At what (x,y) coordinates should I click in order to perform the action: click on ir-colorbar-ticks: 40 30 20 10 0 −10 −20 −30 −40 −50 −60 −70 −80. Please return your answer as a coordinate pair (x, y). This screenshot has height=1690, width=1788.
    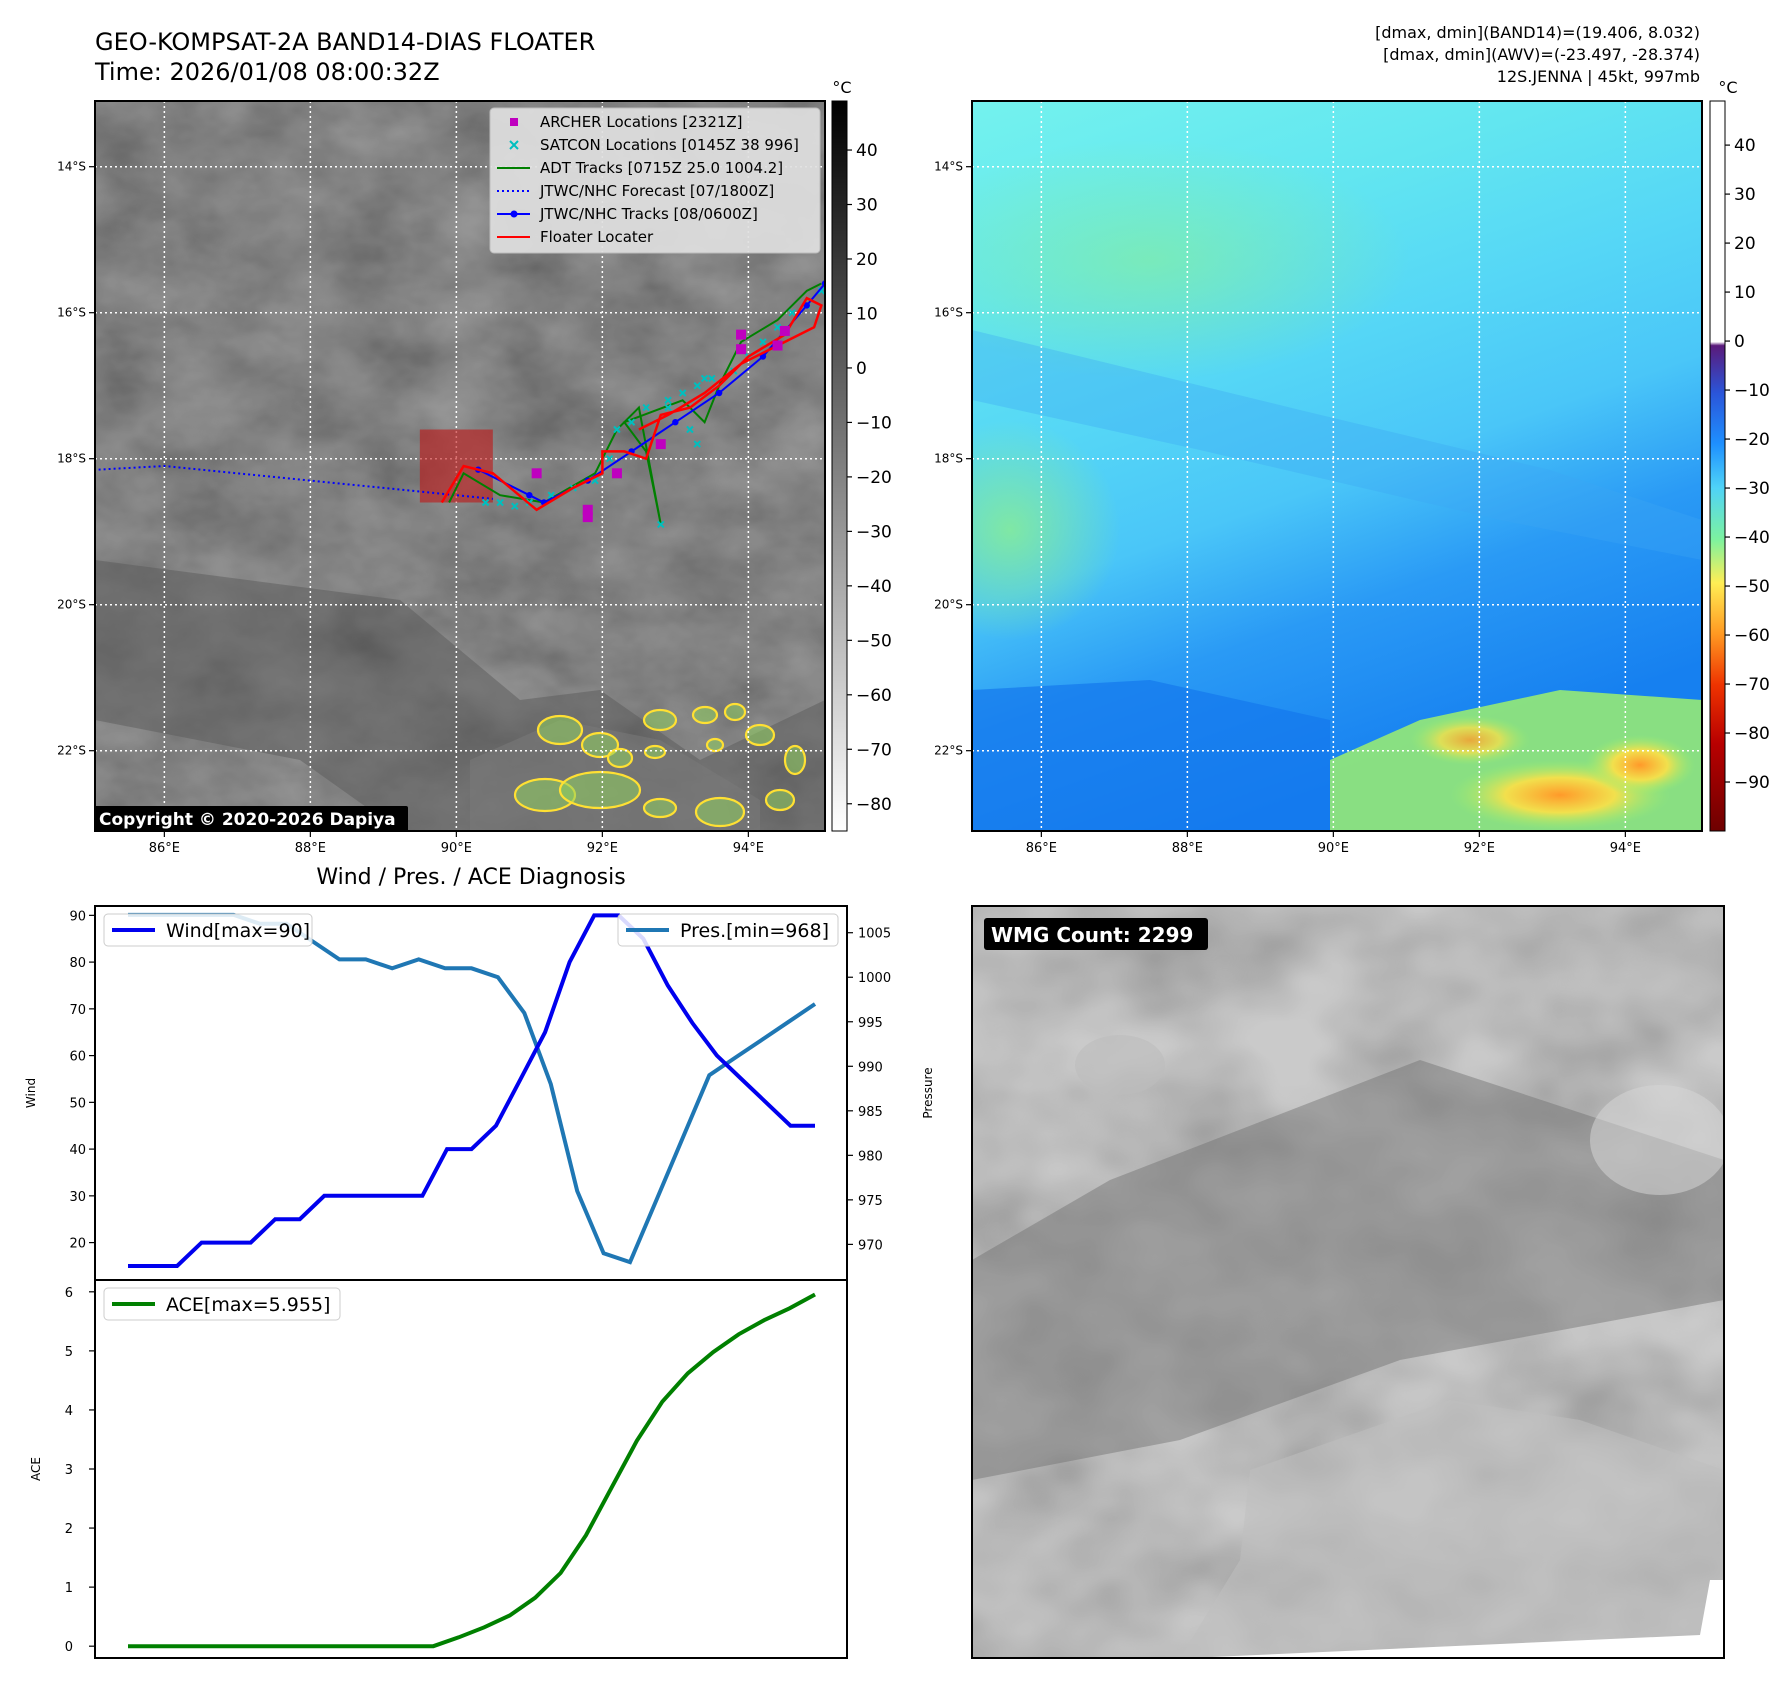
    Looking at the image, I should click on (869, 478).